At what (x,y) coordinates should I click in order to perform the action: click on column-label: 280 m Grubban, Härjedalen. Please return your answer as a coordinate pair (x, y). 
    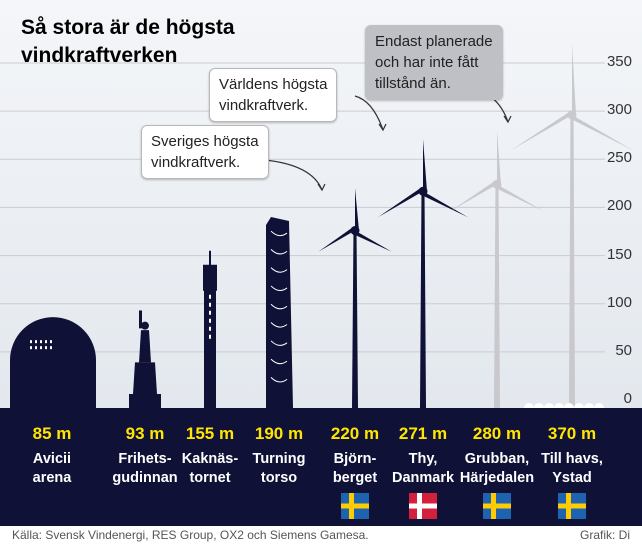
    Looking at the image, I should click on (497, 455).